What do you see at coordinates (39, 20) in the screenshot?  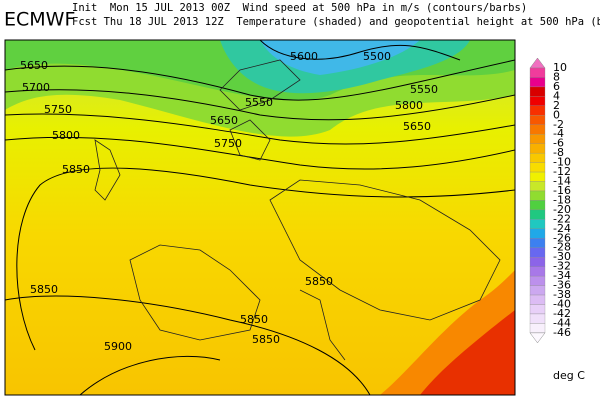 I see `logo: ECMWF` at bounding box center [39, 20].